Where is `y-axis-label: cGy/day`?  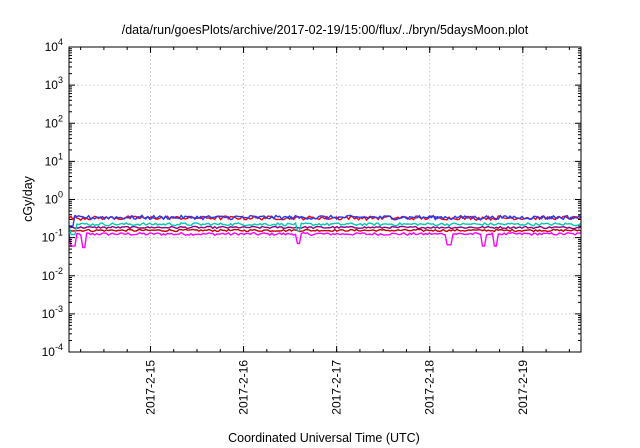
y-axis-label: cGy/day is located at coordinates (28, 198).